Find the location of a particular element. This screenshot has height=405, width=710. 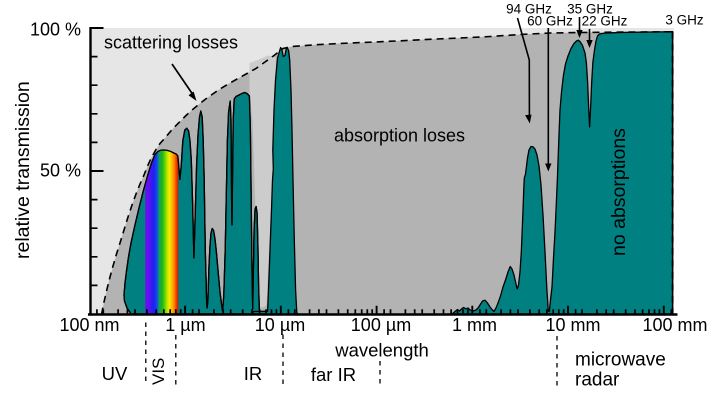

svg-text: 50 % is located at coordinates (60, 171).